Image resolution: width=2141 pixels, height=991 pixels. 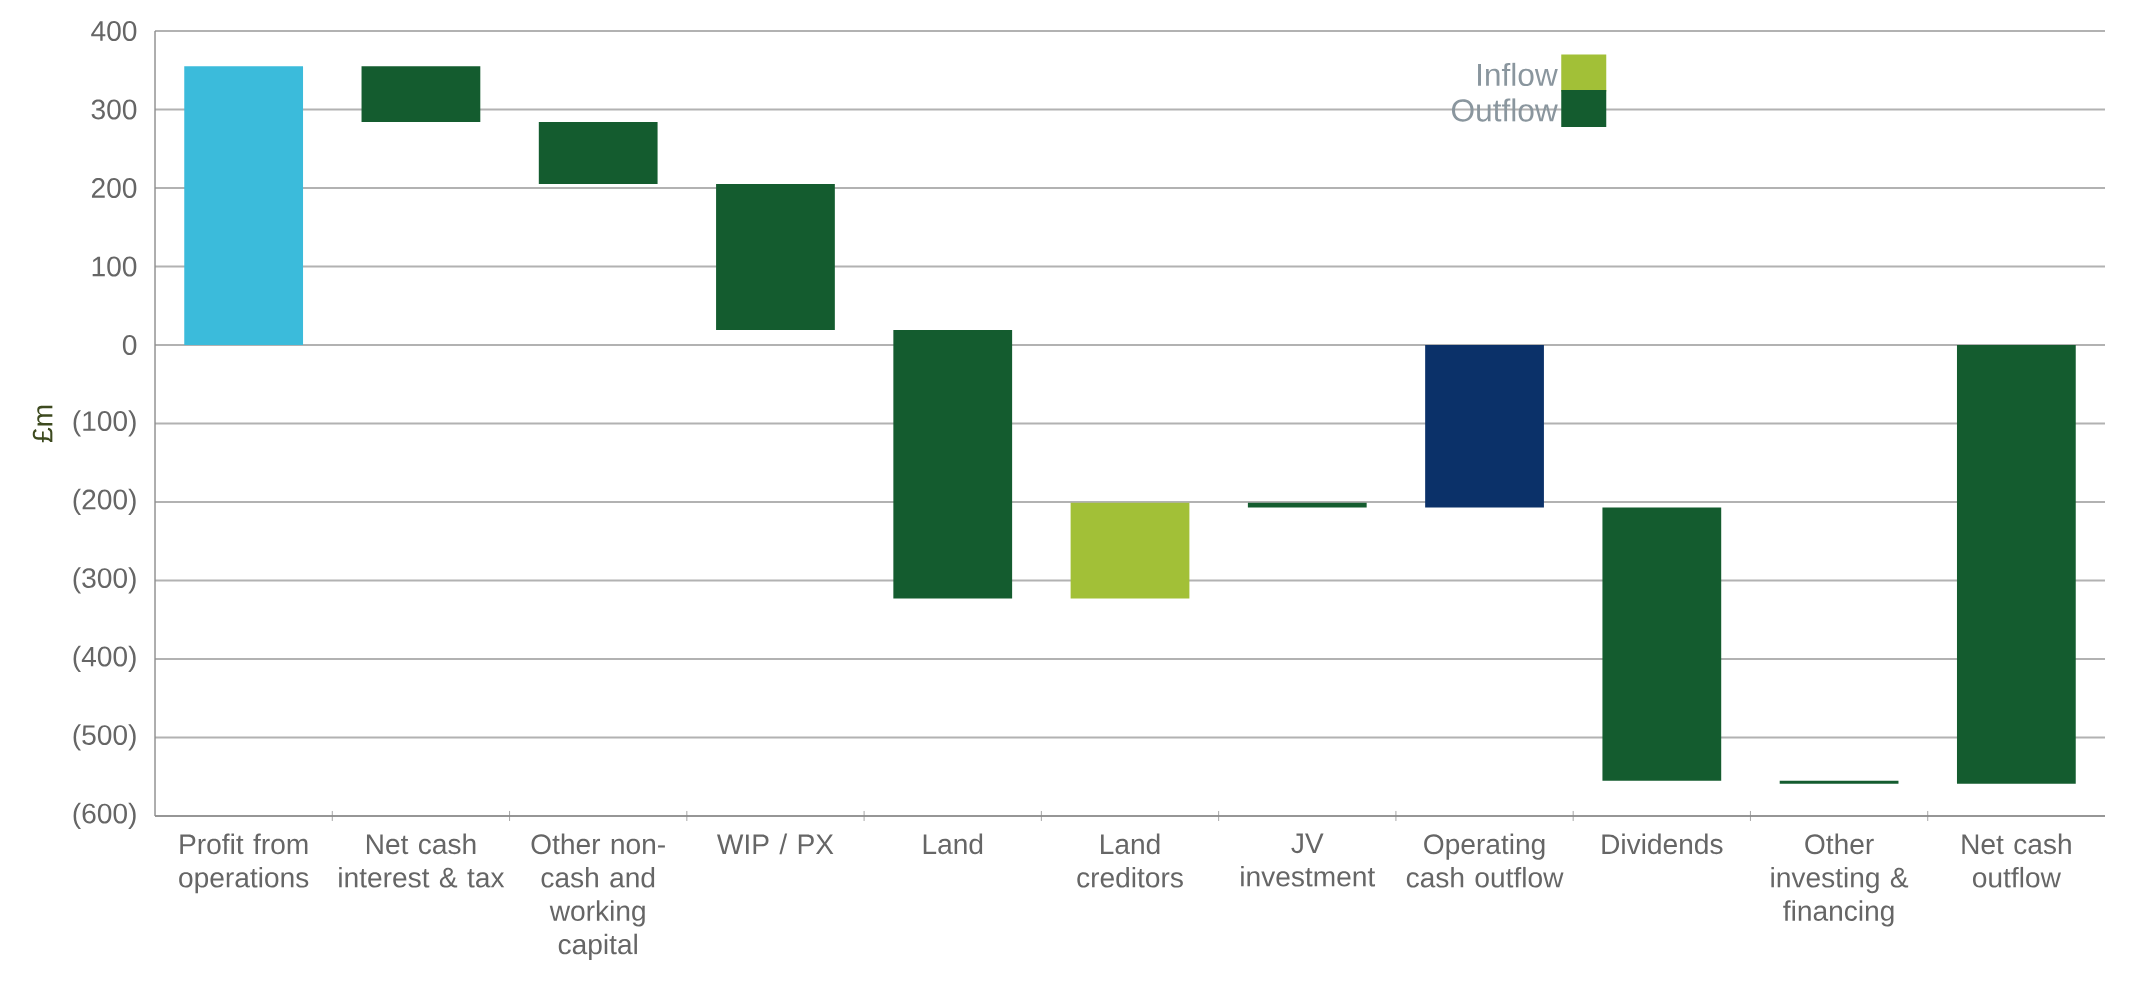 What do you see at coordinates (953, 844) in the screenshot?
I see `x-tick-label: Land` at bounding box center [953, 844].